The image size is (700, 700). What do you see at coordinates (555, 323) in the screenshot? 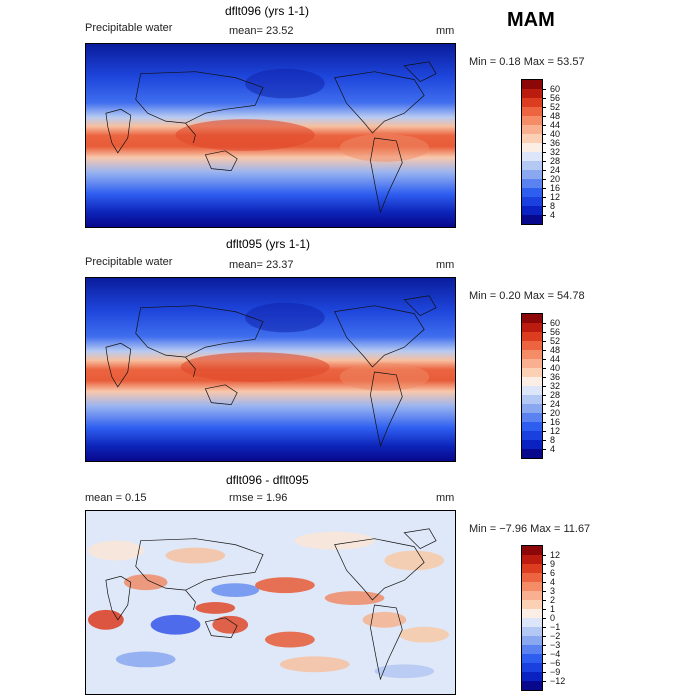
I see `colorbar-tick-label: 60` at bounding box center [555, 323].